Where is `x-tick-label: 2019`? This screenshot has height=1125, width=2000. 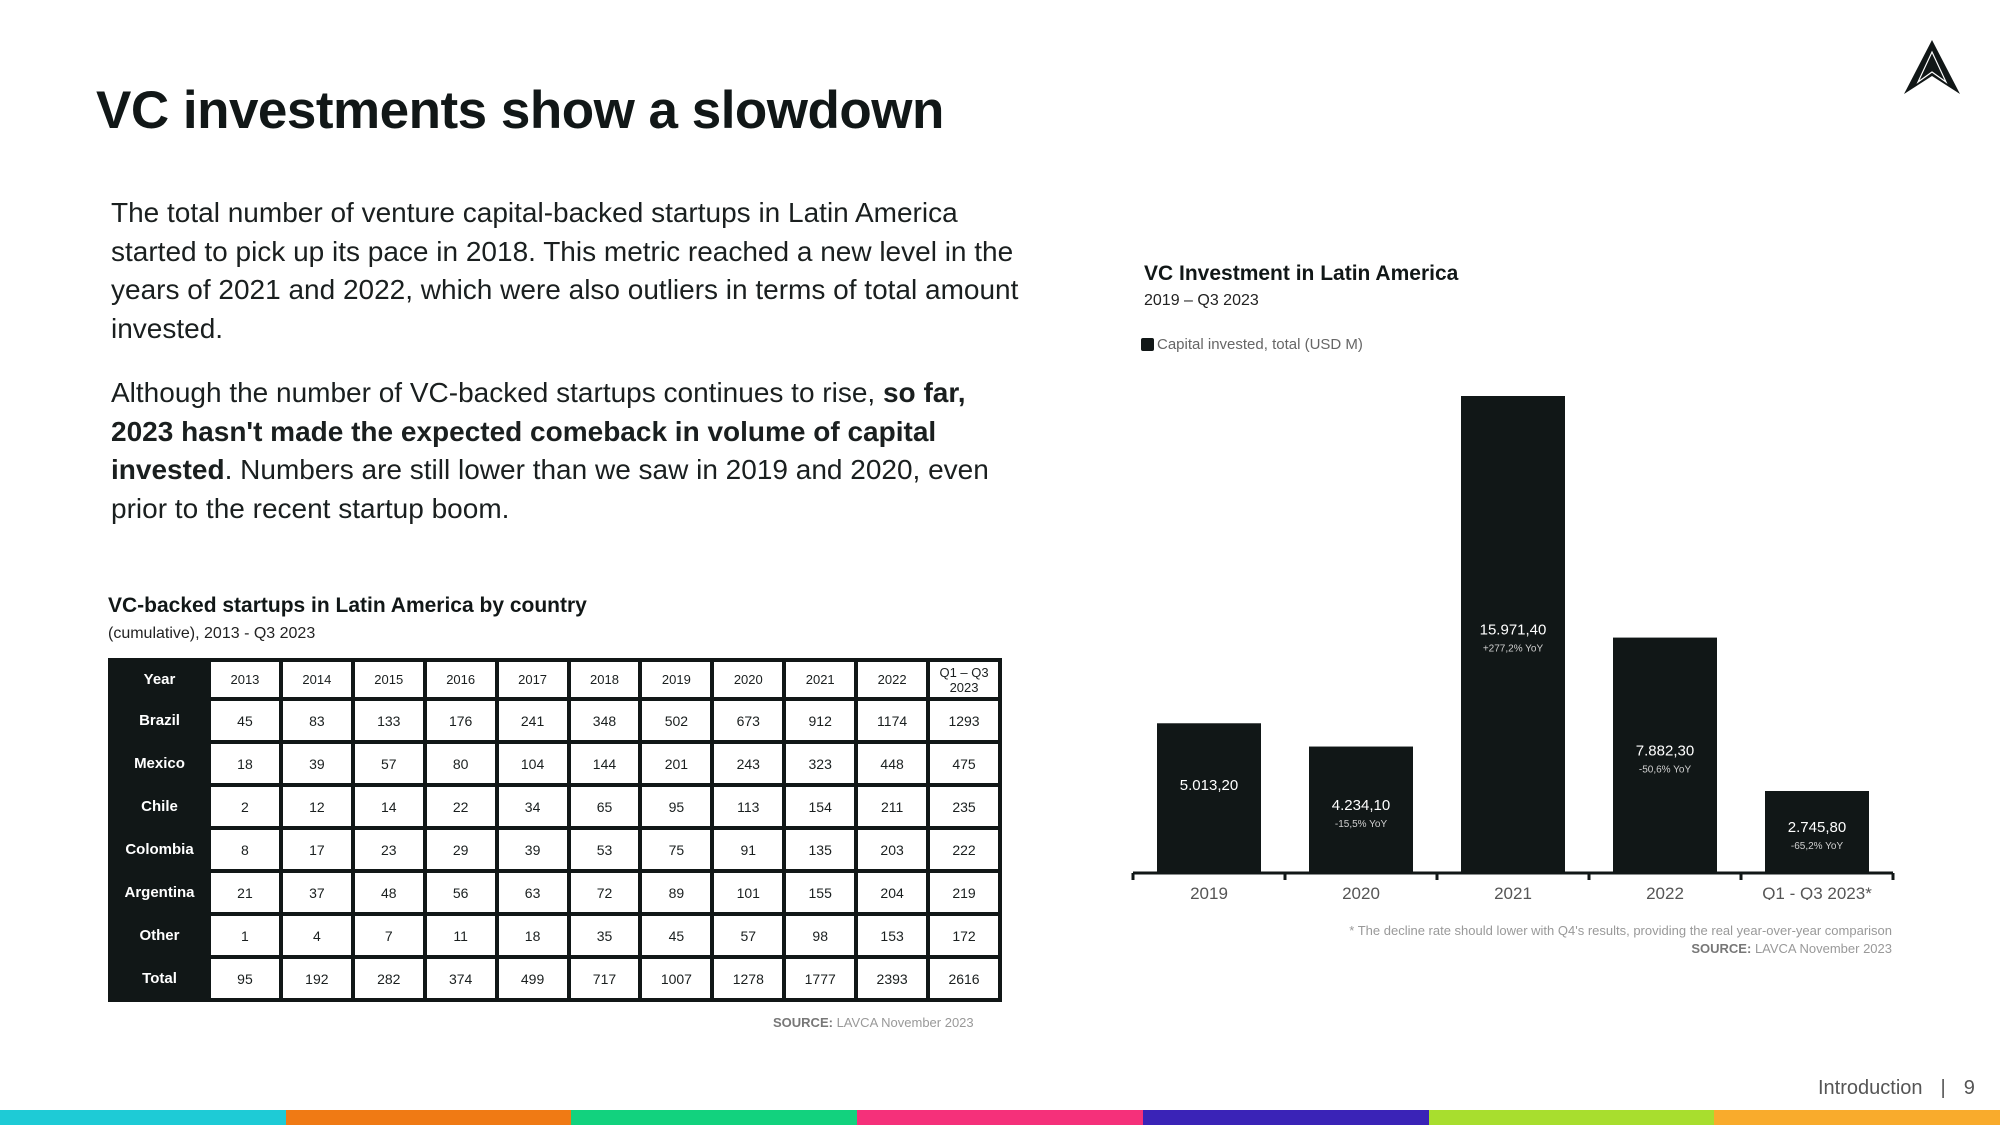 x-tick-label: 2019 is located at coordinates (1209, 892).